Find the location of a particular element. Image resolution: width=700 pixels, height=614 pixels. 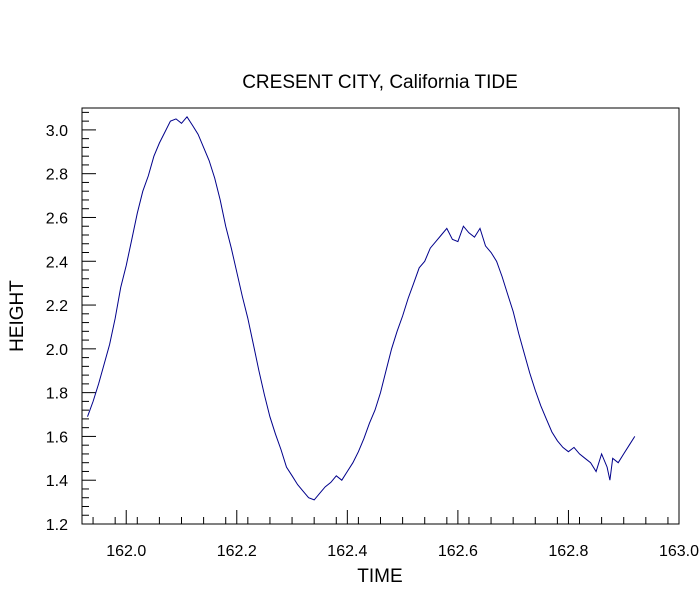

y-tick-label: 2.4 is located at coordinates (57, 262).